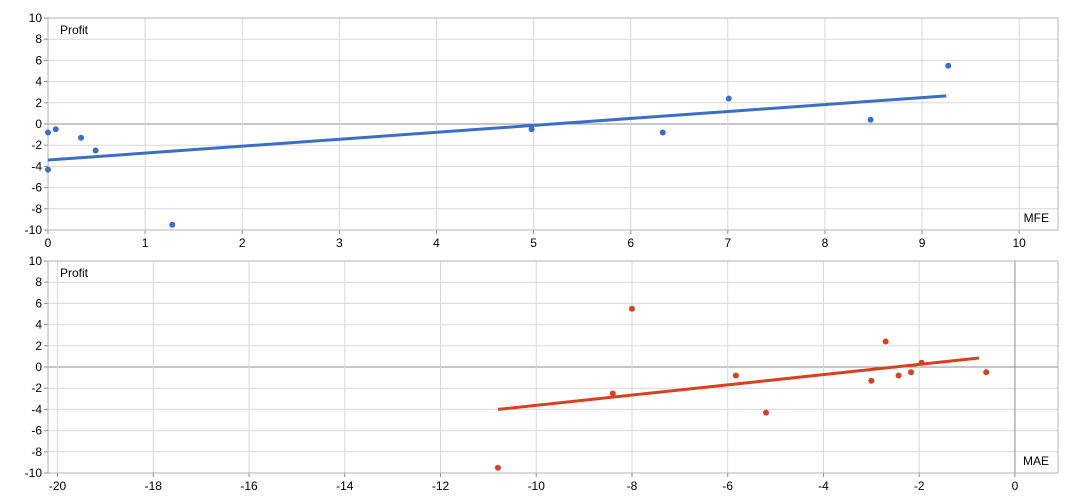 This screenshot has height=500, width=1075. What do you see at coordinates (1036, 461) in the screenshot?
I see `x-axis-title: MAE` at bounding box center [1036, 461].